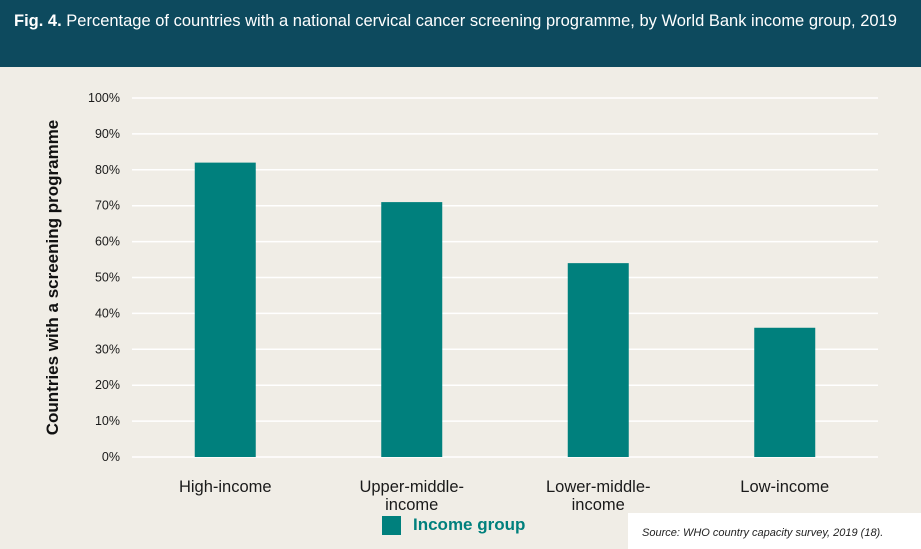 The width and height of the screenshot is (921, 549). I want to click on y-tick-label: 90%, so click(107, 134).